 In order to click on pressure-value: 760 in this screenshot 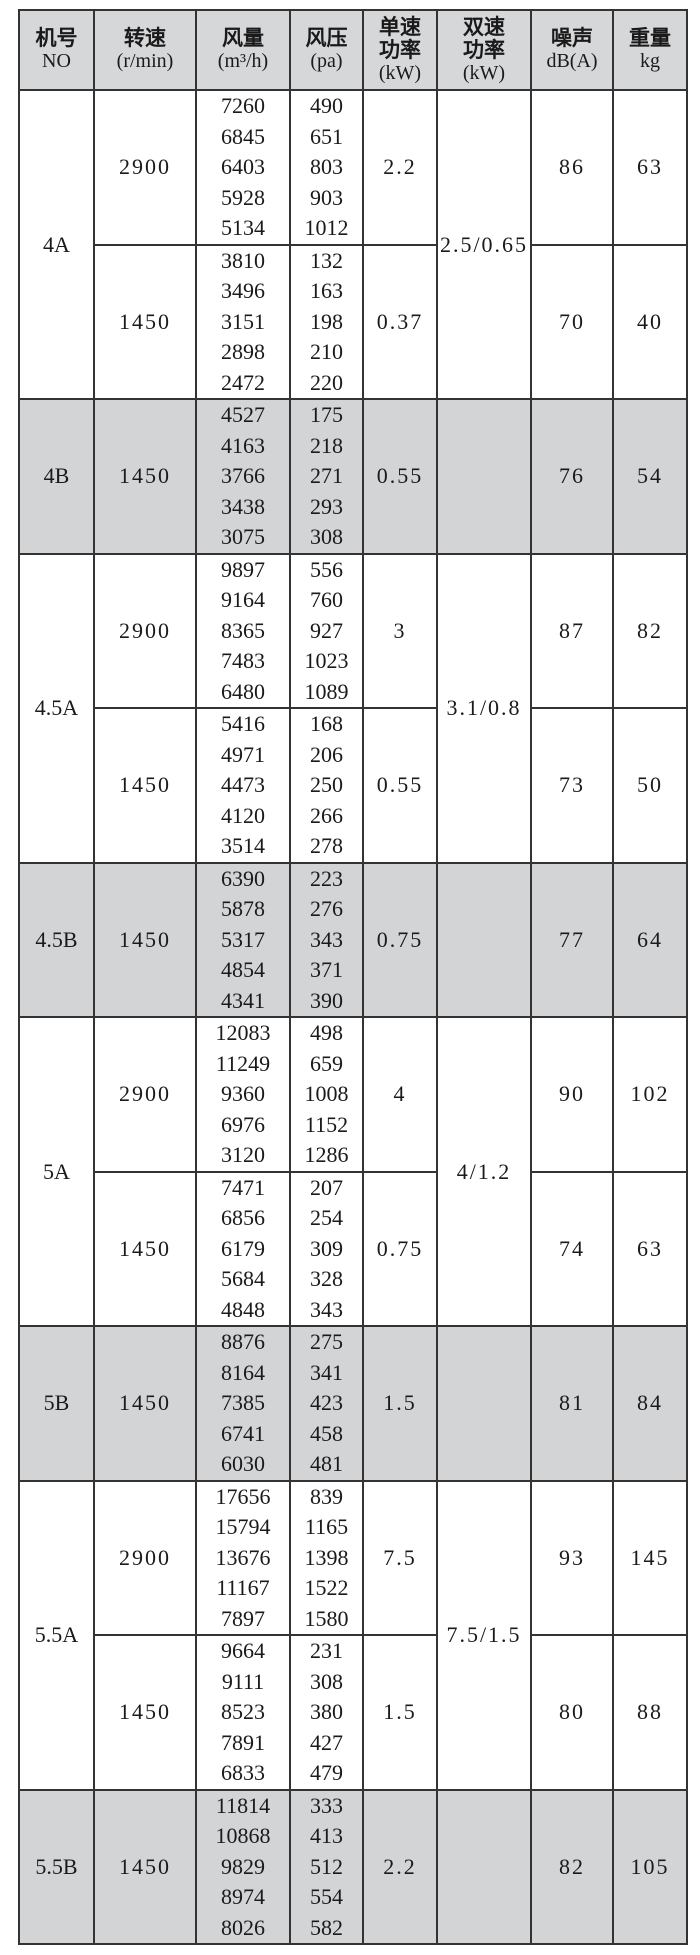, I will do `click(326, 599)`.